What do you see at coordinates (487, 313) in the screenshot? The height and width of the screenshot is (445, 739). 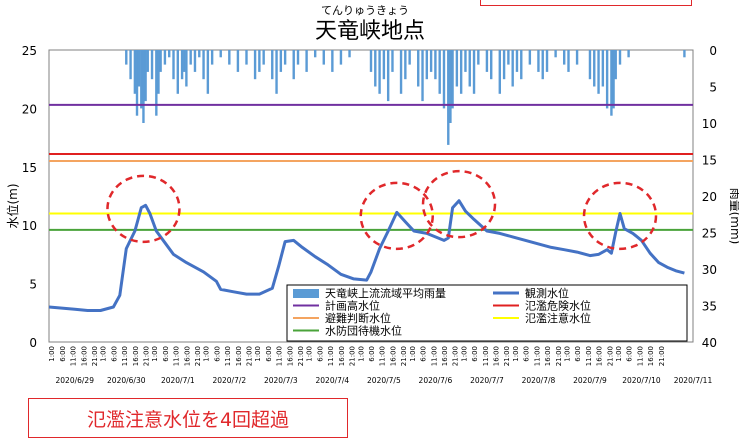 I see `legend-box` at bounding box center [487, 313].